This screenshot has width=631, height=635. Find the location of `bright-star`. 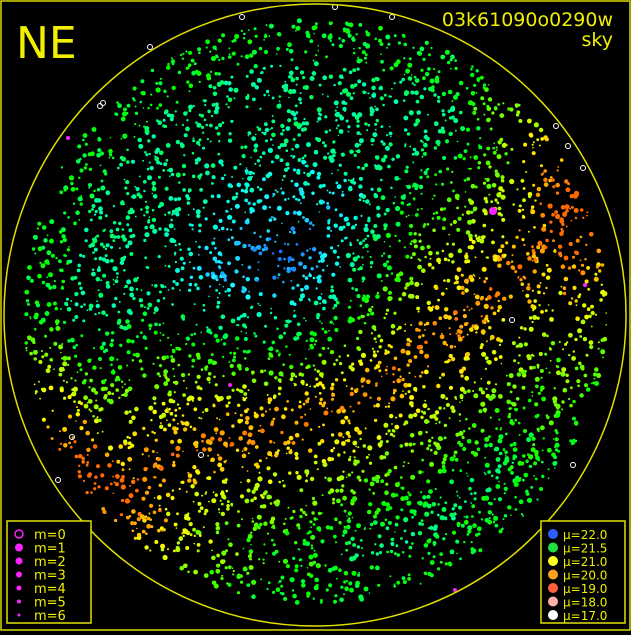

bright-star is located at coordinates (392, 17).